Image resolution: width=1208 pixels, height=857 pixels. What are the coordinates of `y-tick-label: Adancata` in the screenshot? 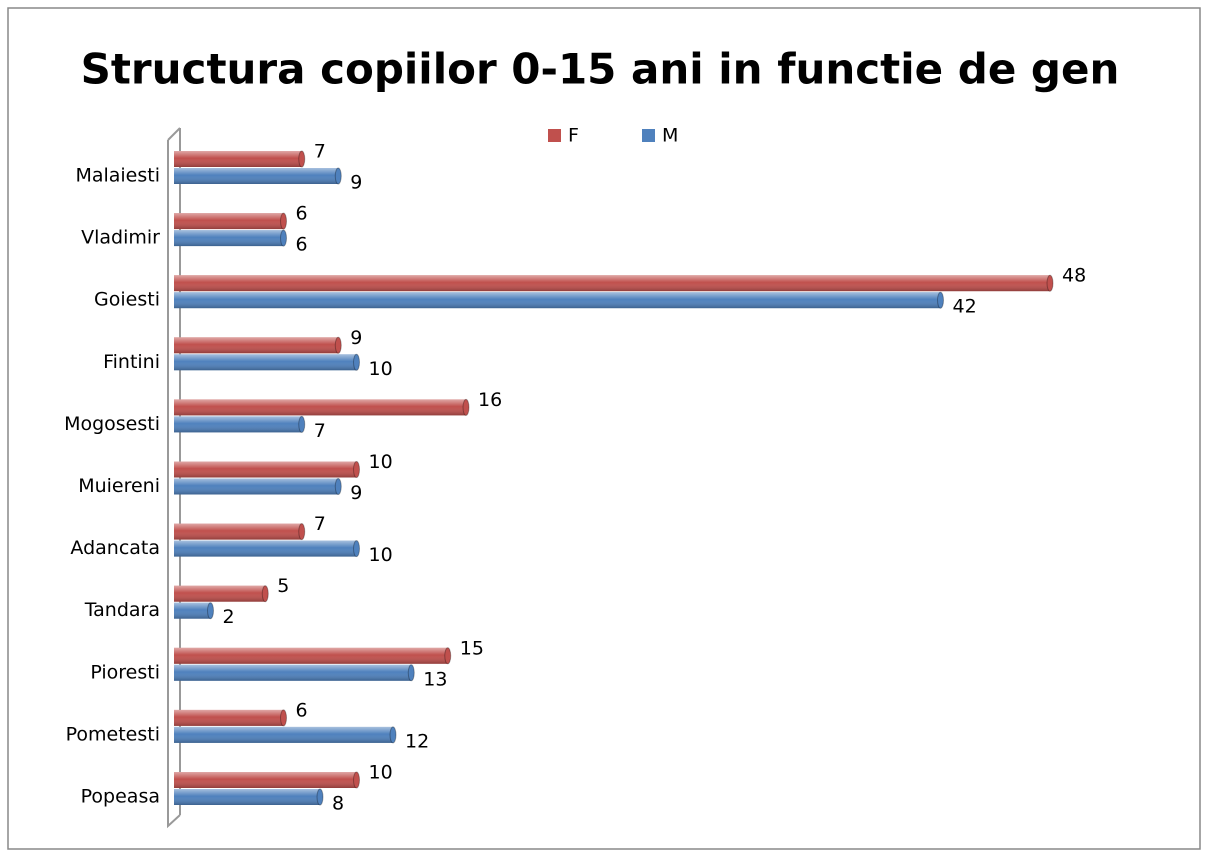 It's located at (115, 548).